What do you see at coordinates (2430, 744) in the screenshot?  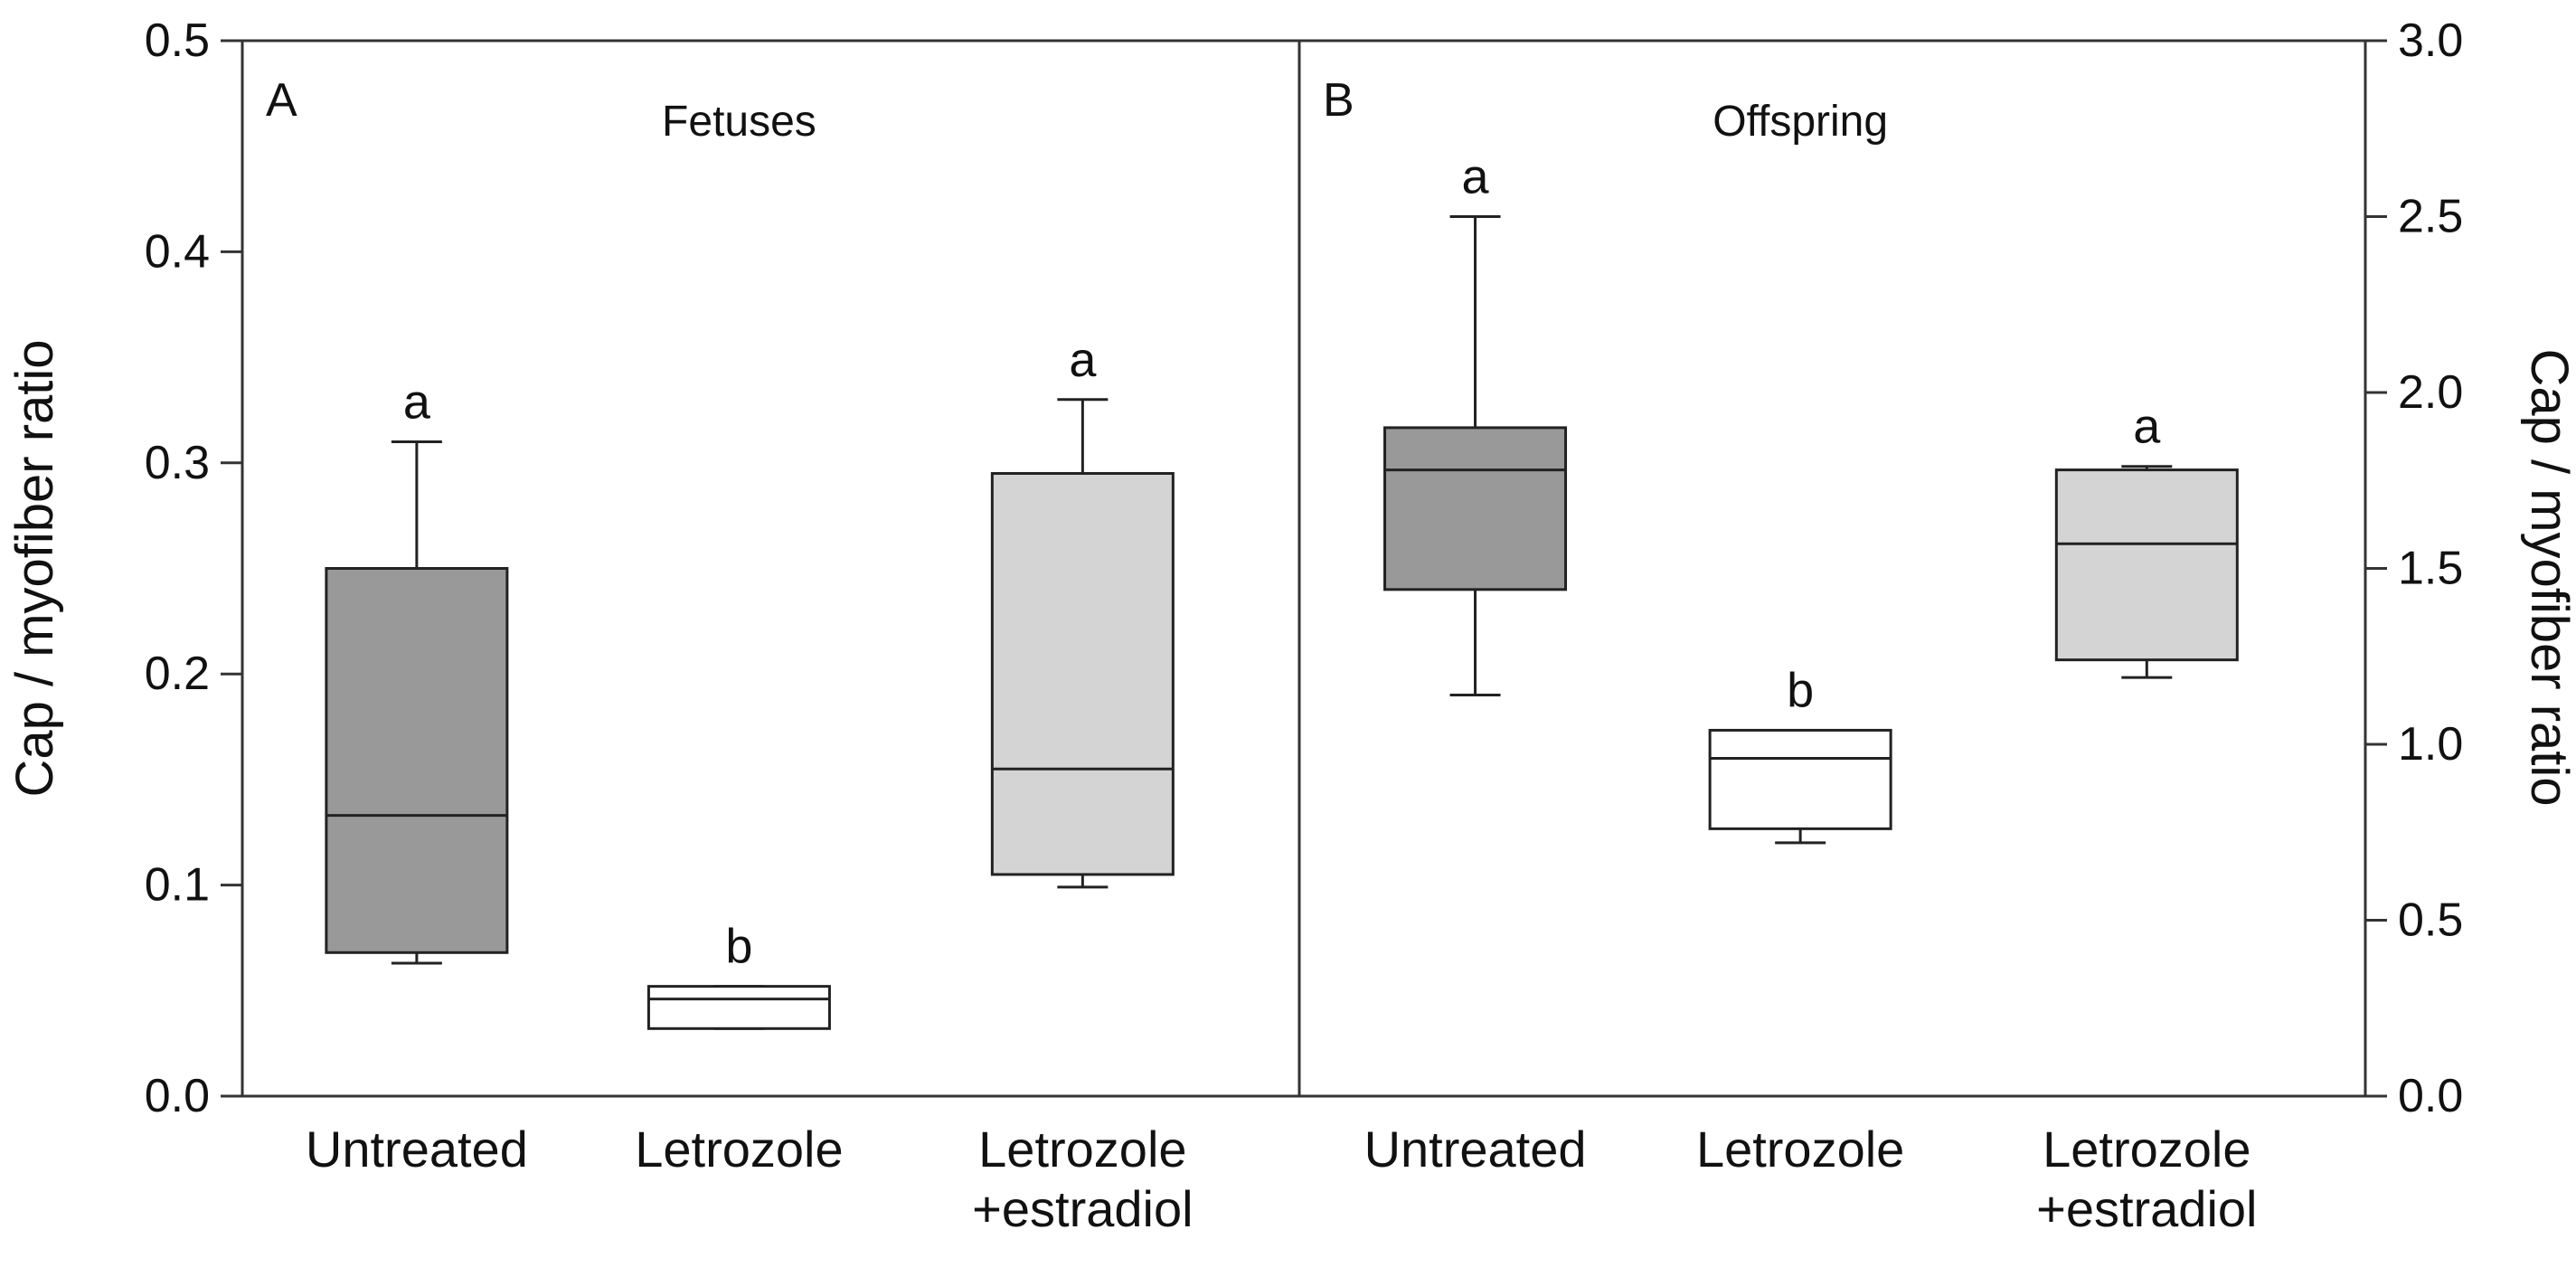 I see `y-tick-label: 1.0` at bounding box center [2430, 744].